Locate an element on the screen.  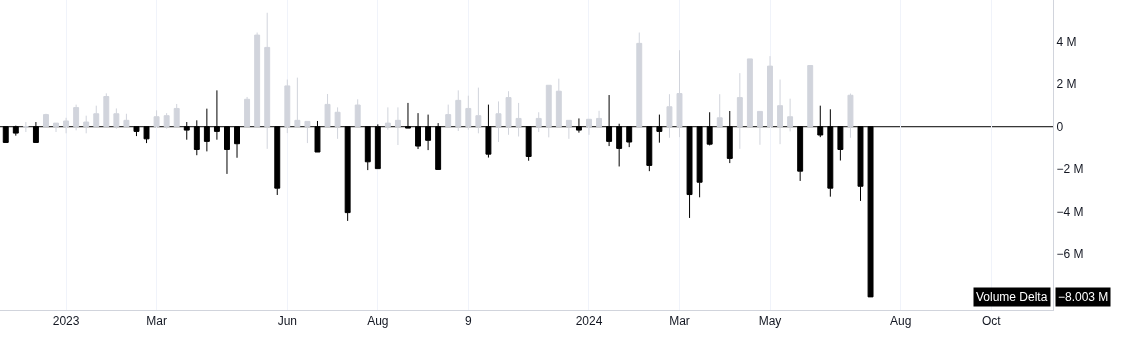
x-tick-label: Oct is located at coordinates (991, 321).